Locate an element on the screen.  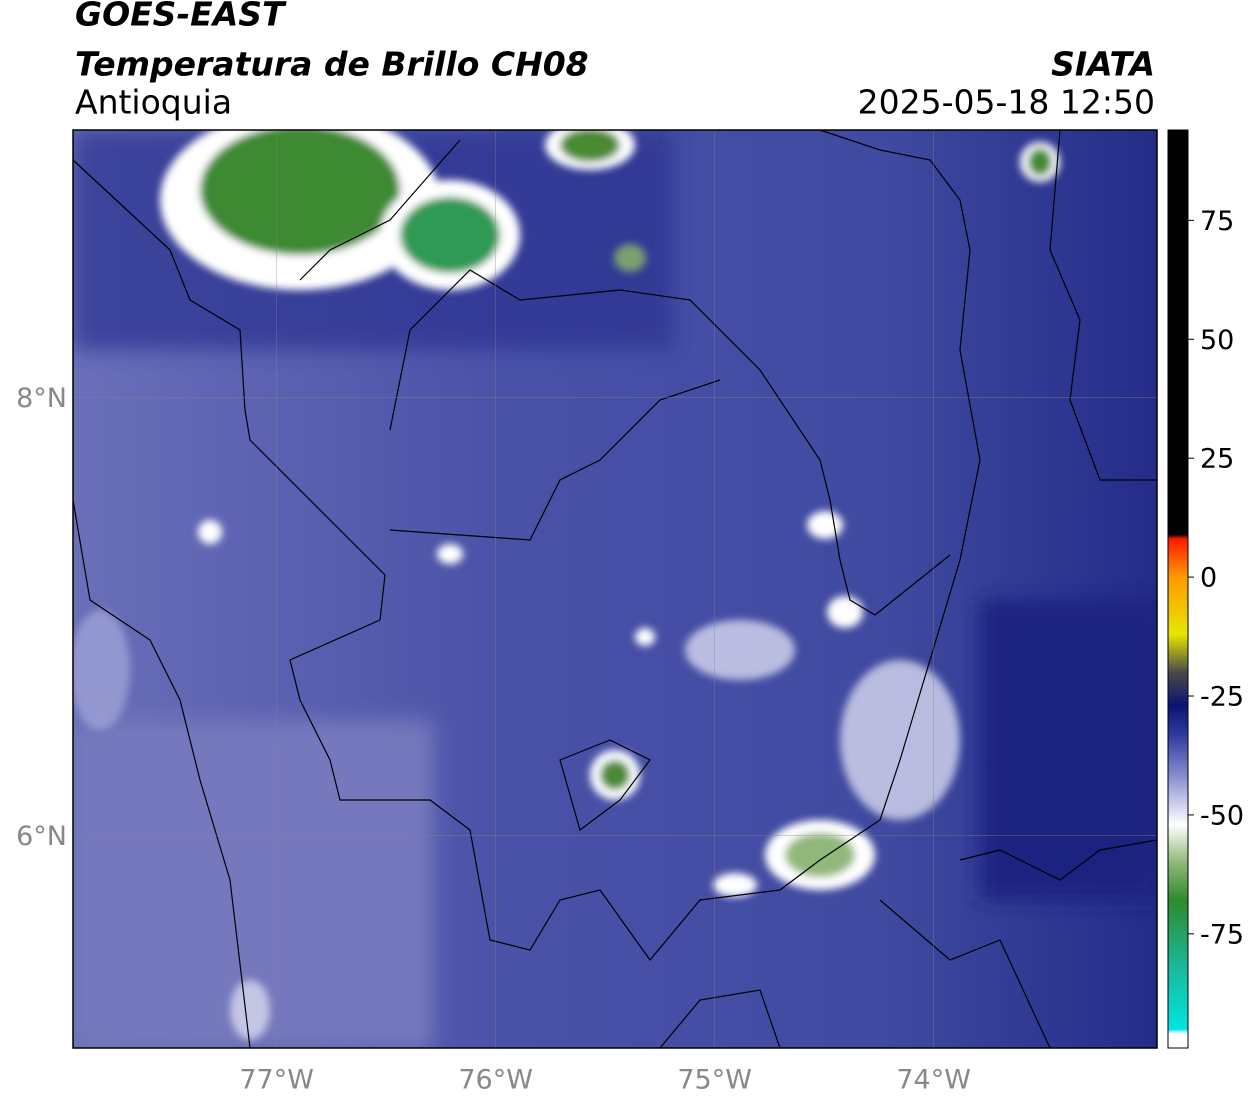
colorbar-tick-label: -75 is located at coordinates (1222, 934).